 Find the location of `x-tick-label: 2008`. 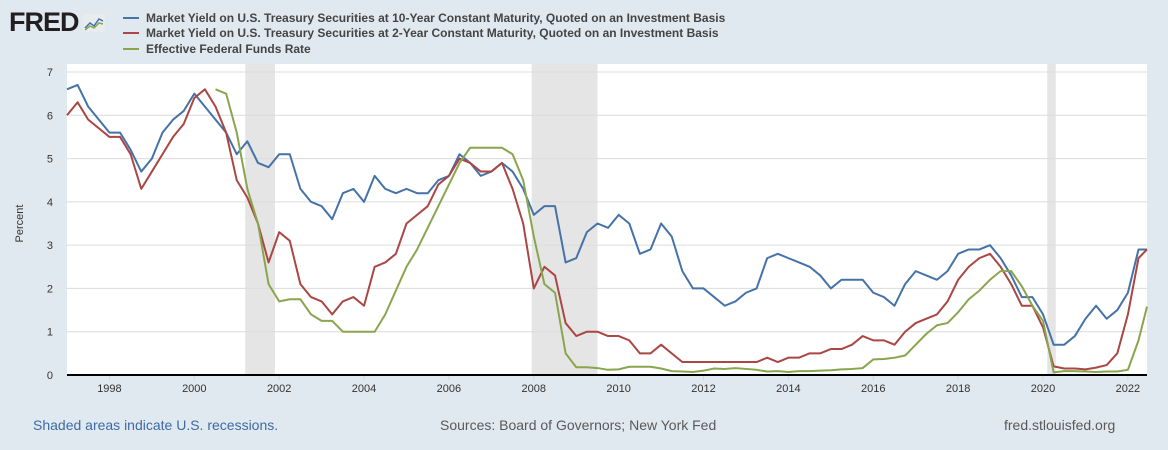

x-tick-label: 2008 is located at coordinates (534, 389).